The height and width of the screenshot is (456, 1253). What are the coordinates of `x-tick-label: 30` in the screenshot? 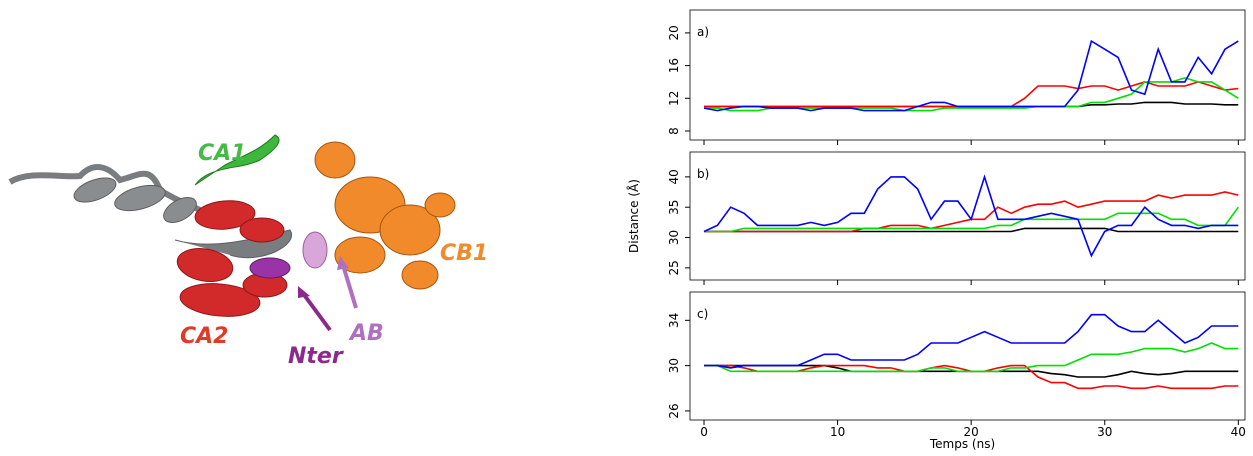 It's located at (1104, 432).